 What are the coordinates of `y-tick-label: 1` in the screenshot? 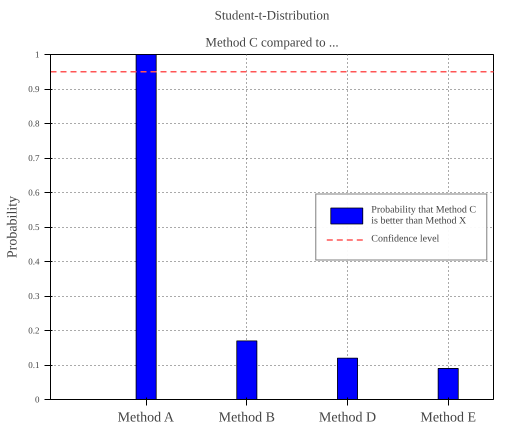 It's located at (37, 55).